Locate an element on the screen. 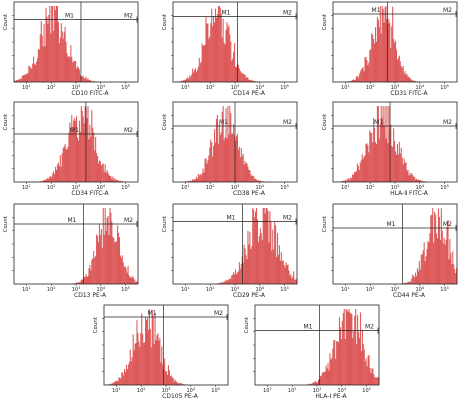  histogram-panel: 101 102 103 104 105 Count CD14 PE-A M1 M2 is located at coordinates (230, 49).